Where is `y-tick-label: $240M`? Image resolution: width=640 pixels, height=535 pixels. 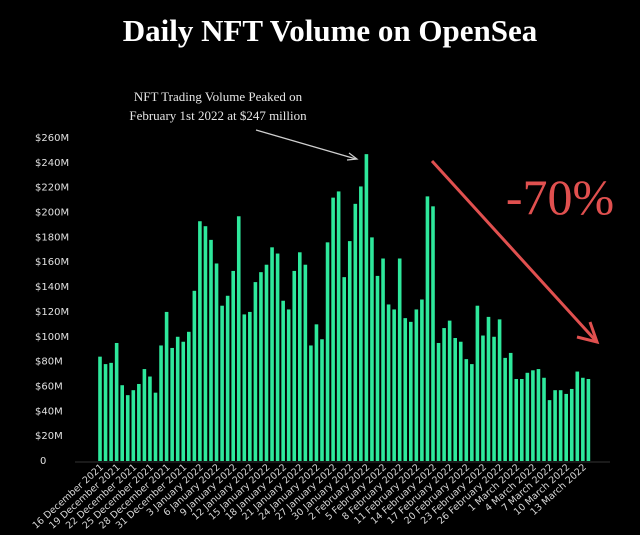 y-tick-label: $240M is located at coordinates (52, 163).